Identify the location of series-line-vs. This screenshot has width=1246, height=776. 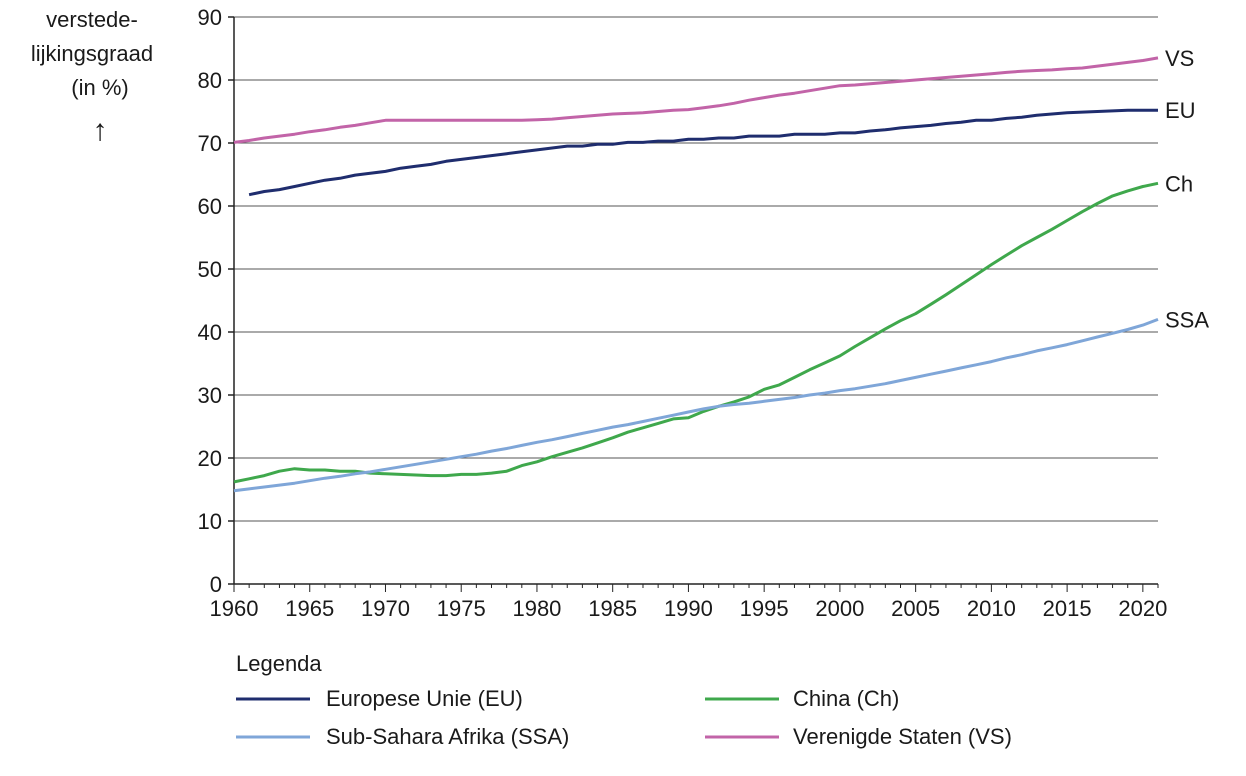
(696, 100).